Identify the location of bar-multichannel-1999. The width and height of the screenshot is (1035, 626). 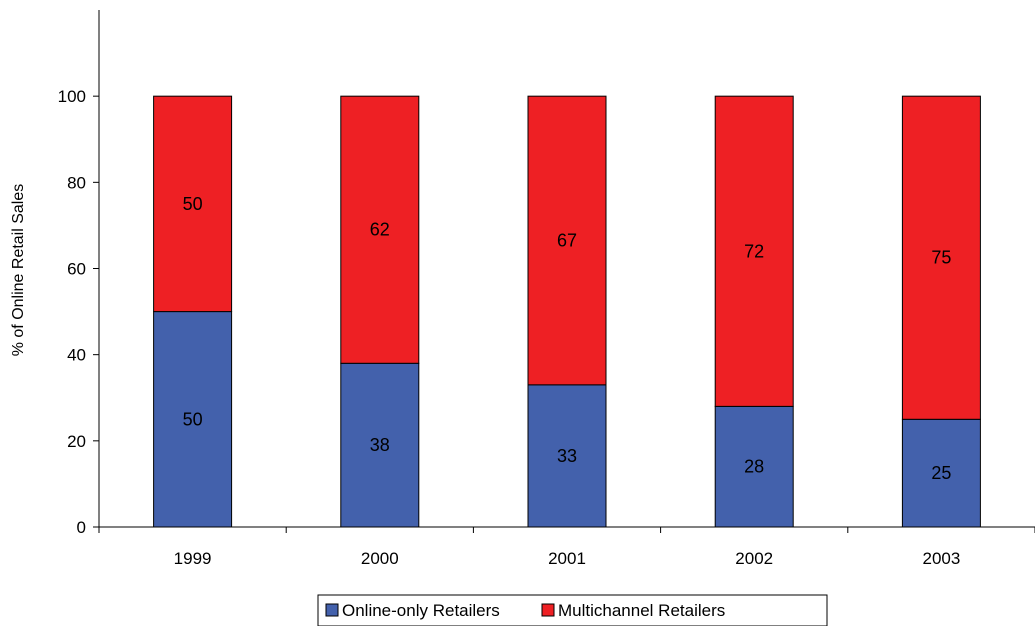
(193, 204).